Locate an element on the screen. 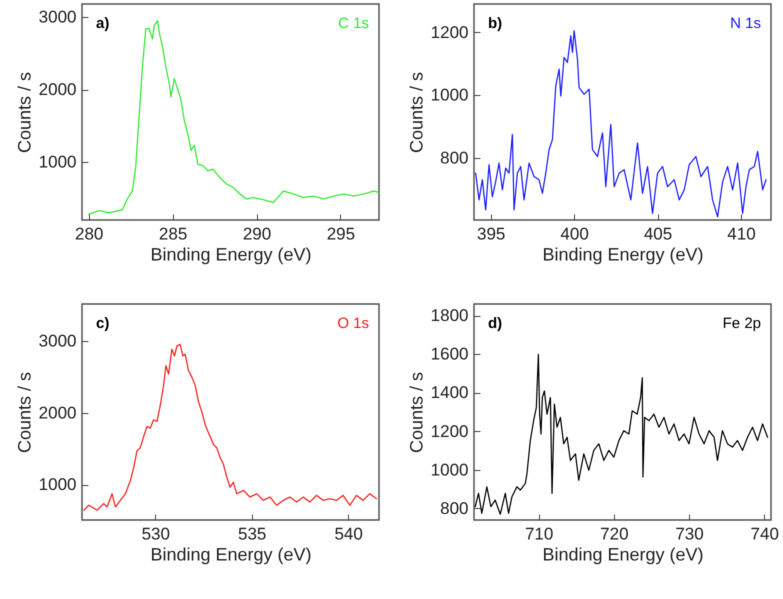 Image resolution: width=783 pixels, height=599 pixels. x-tick-label: 280 is located at coordinates (89, 234).